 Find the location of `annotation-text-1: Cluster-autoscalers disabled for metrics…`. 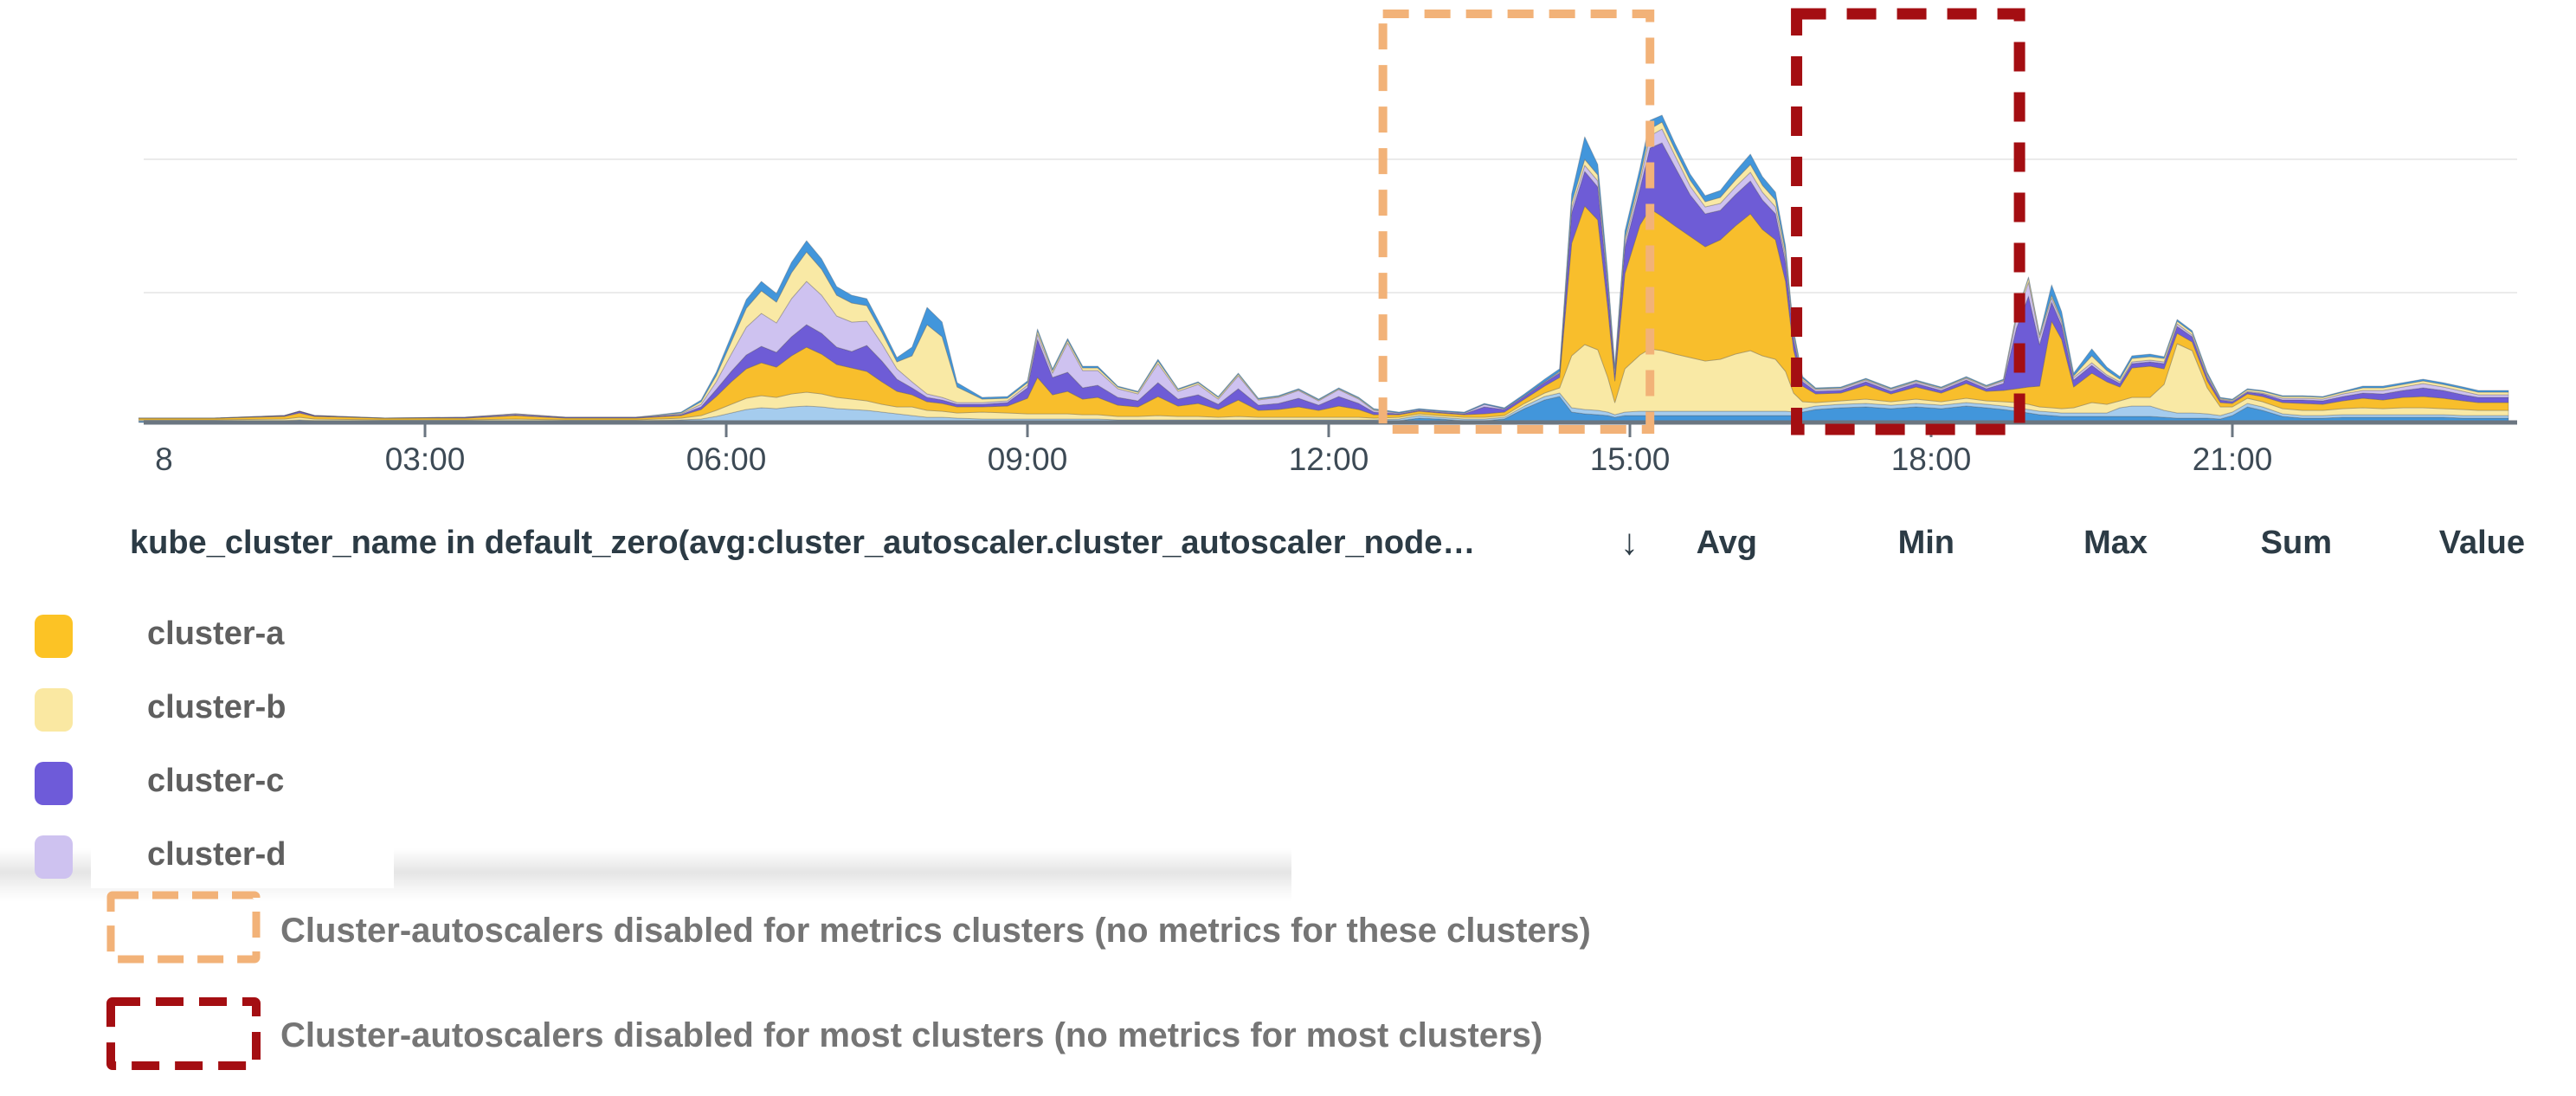

annotation-text-1: Cluster-autoscalers disabled for metrics… is located at coordinates (935, 931).